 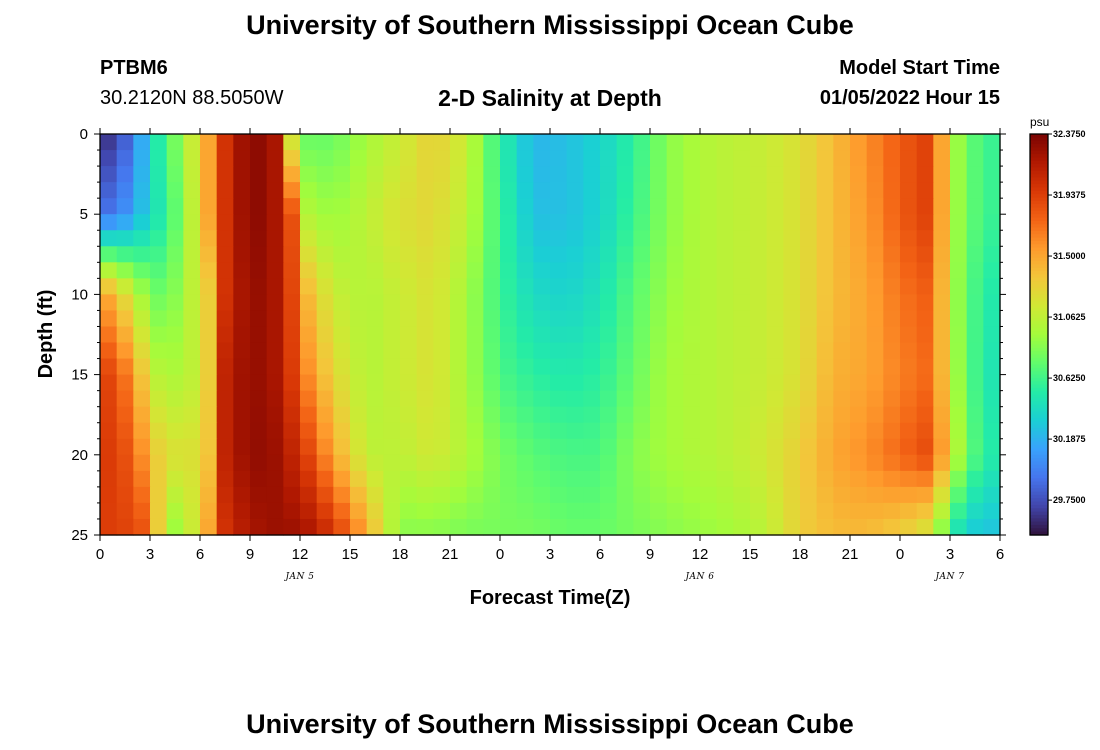 I want to click on x-tick-label: 9, so click(x=250, y=554).